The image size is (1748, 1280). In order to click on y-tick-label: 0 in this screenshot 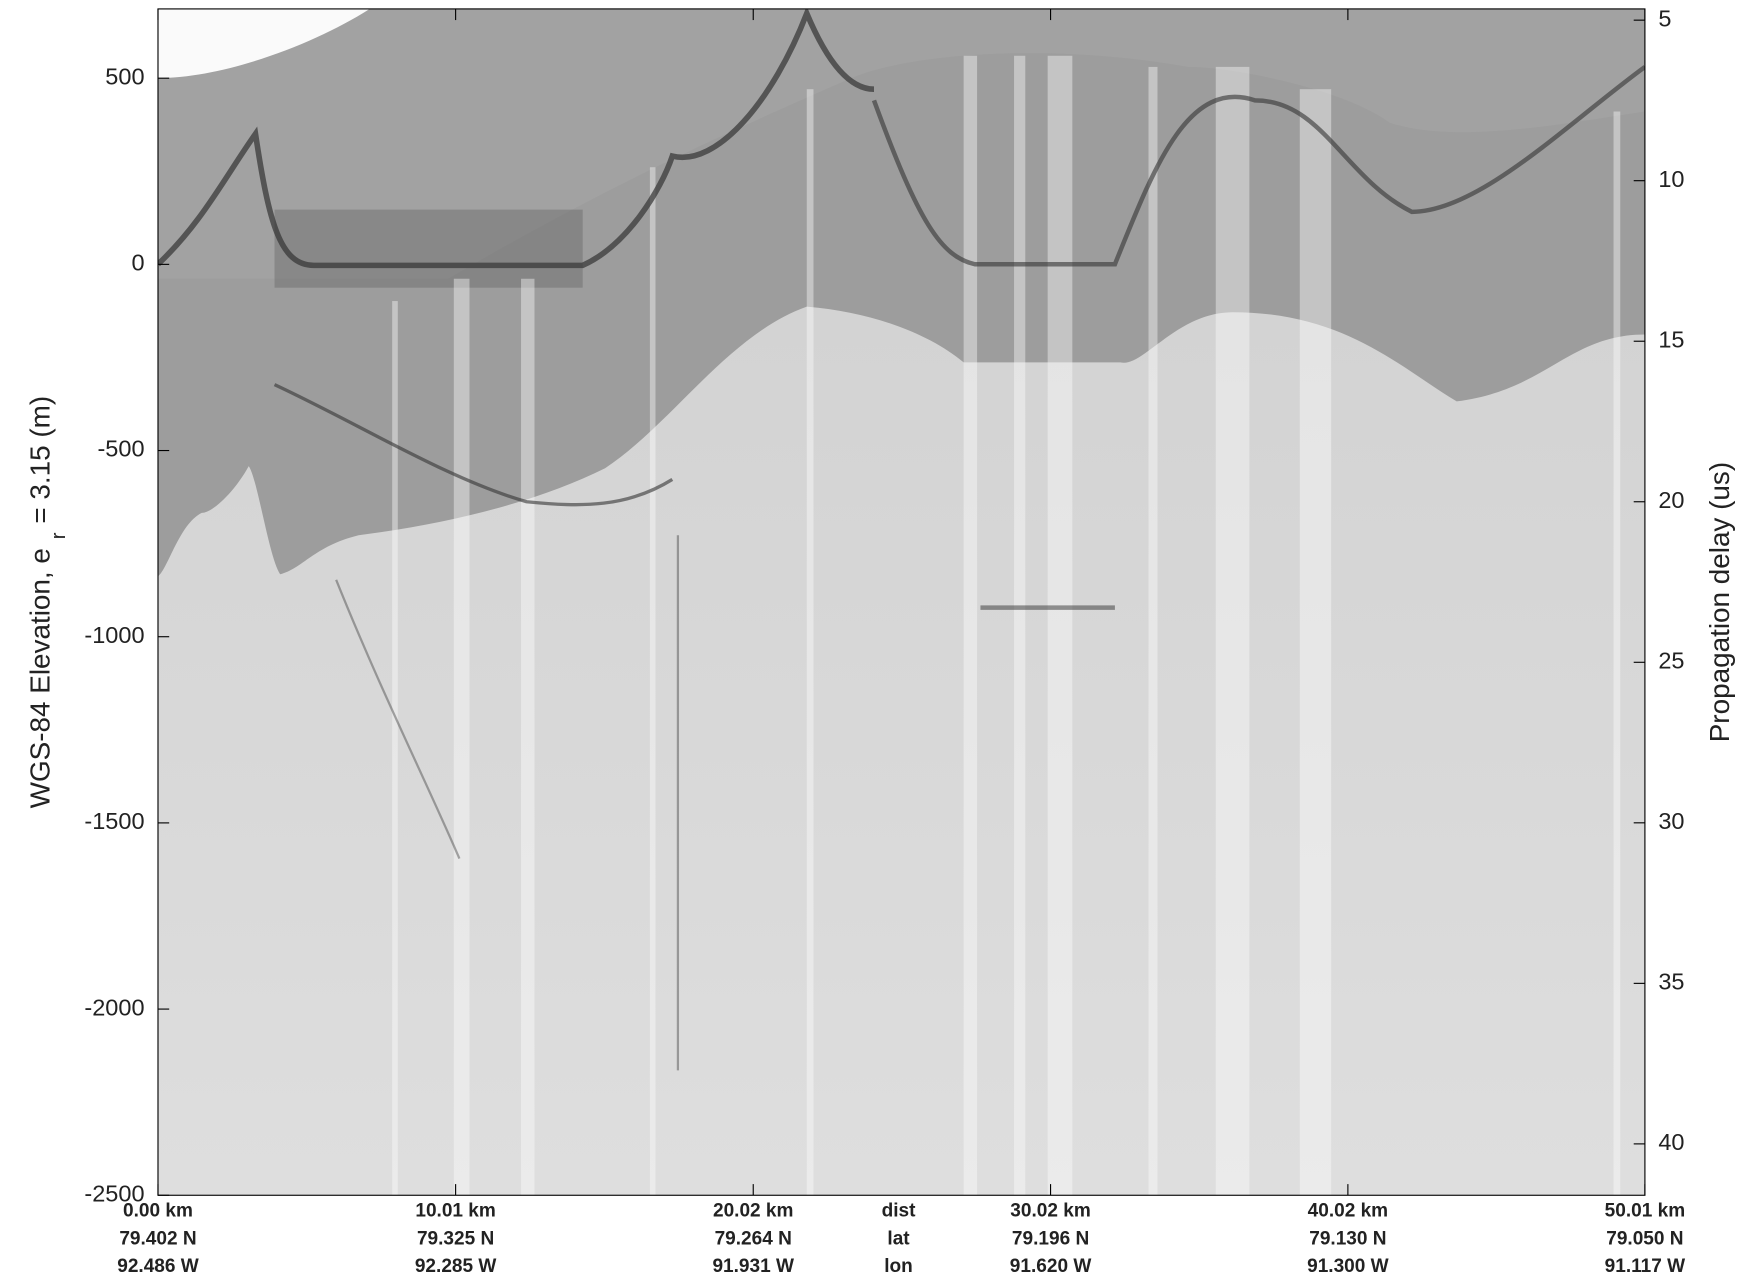, I will do `click(137, 263)`.